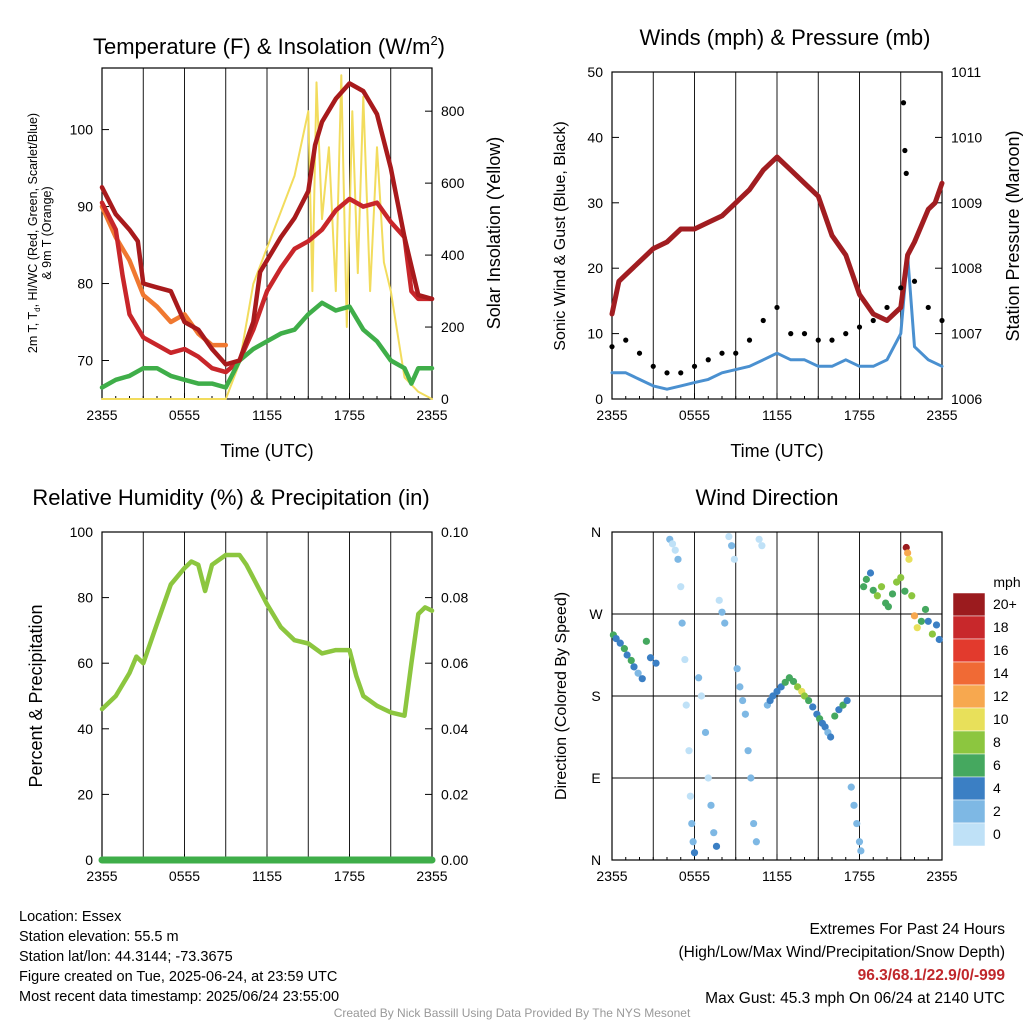 This screenshot has width=1024, height=1024. What do you see at coordinates (966, 137) in the screenshot?
I see `y-tick-label-right: 1010` at bounding box center [966, 137].